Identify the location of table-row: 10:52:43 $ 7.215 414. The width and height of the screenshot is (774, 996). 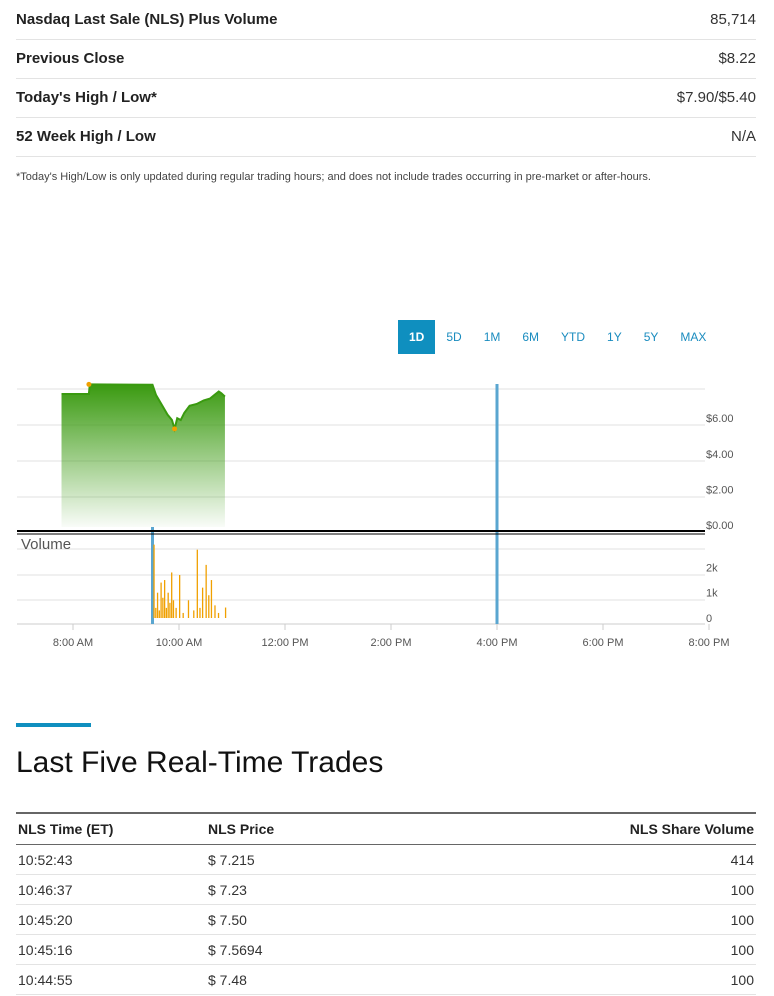
(386, 859).